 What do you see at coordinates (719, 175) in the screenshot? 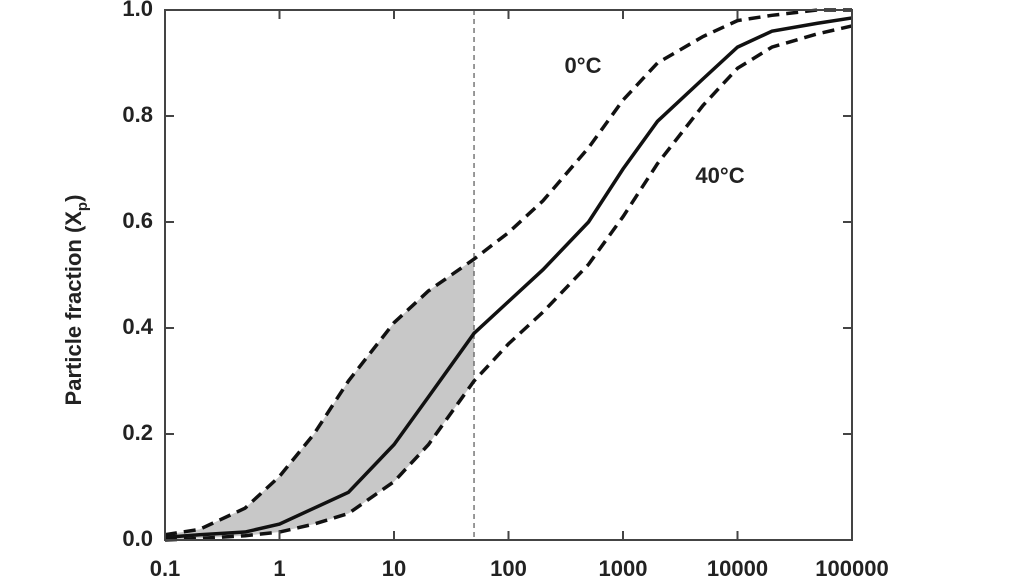
I see `annotation: 40°C` at bounding box center [719, 175].